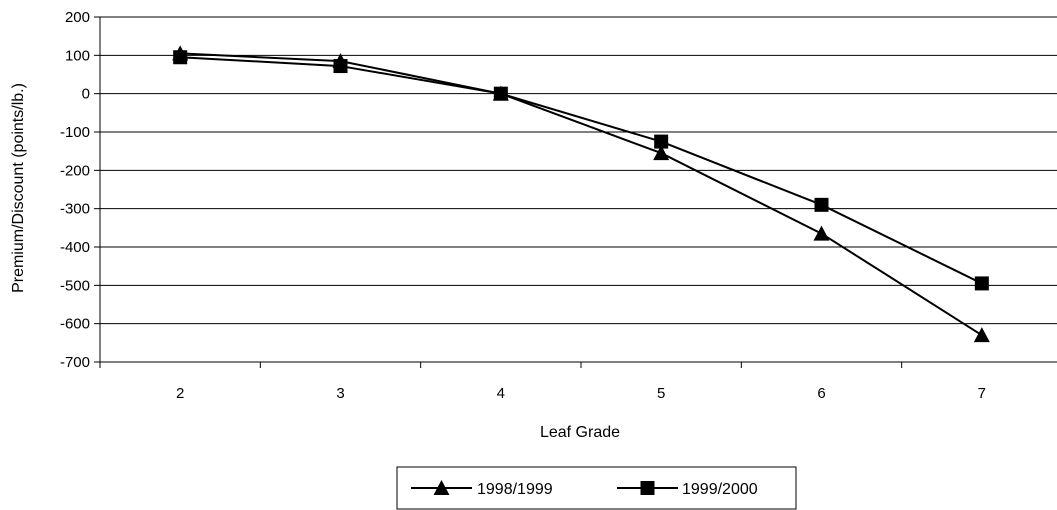 Image resolution: width=1057 pixels, height=510 pixels. Describe the element at coordinates (580, 432) in the screenshot. I see `x-axis-title: Leaf Grade` at that location.